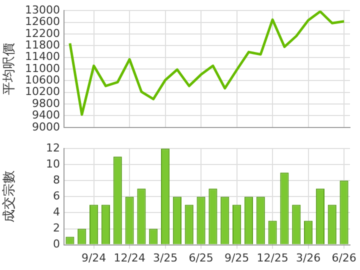 Image resolution: width=360 pixels, height=270 pixels. I want to click on x-tick-label: 6/26, so click(344, 257).